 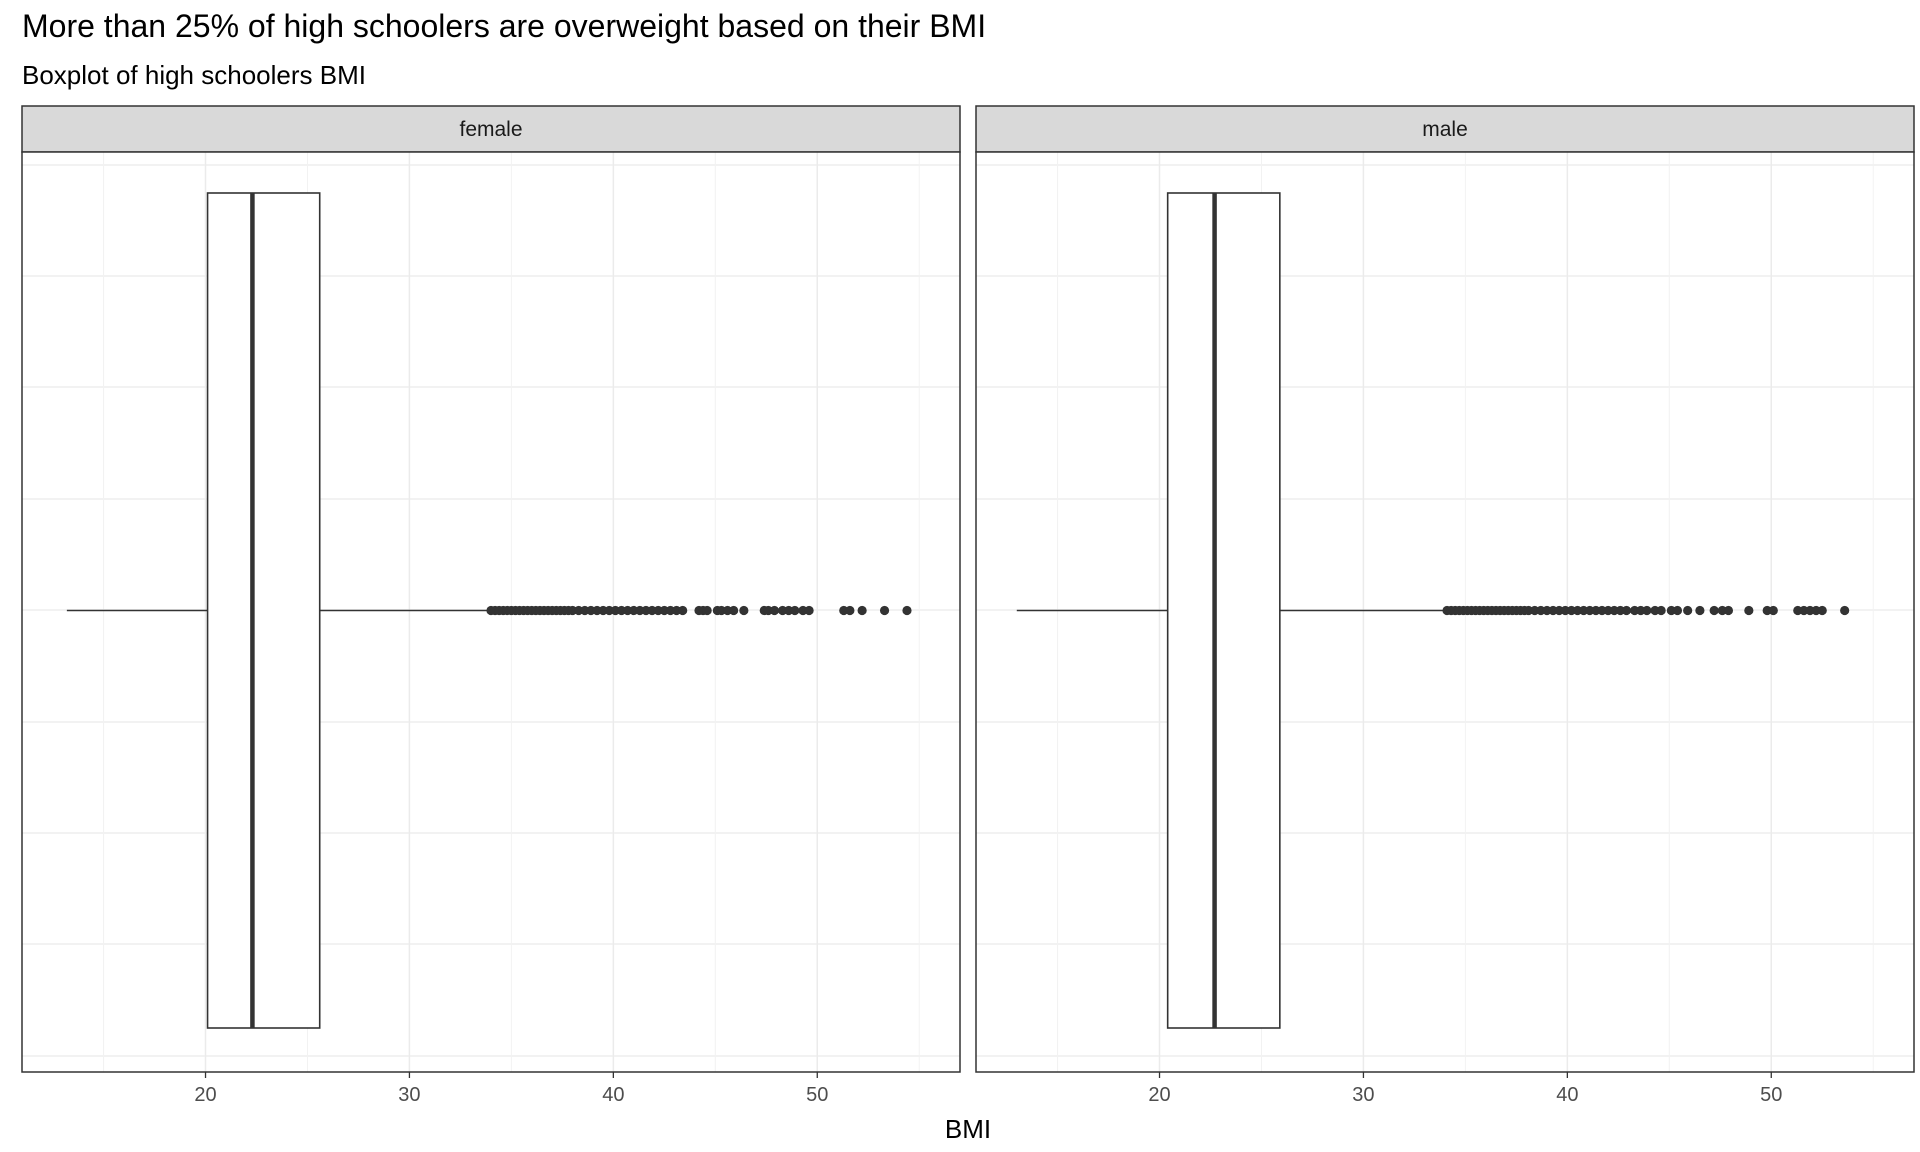 I want to click on facet-label-female: female, so click(x=490, y=129).